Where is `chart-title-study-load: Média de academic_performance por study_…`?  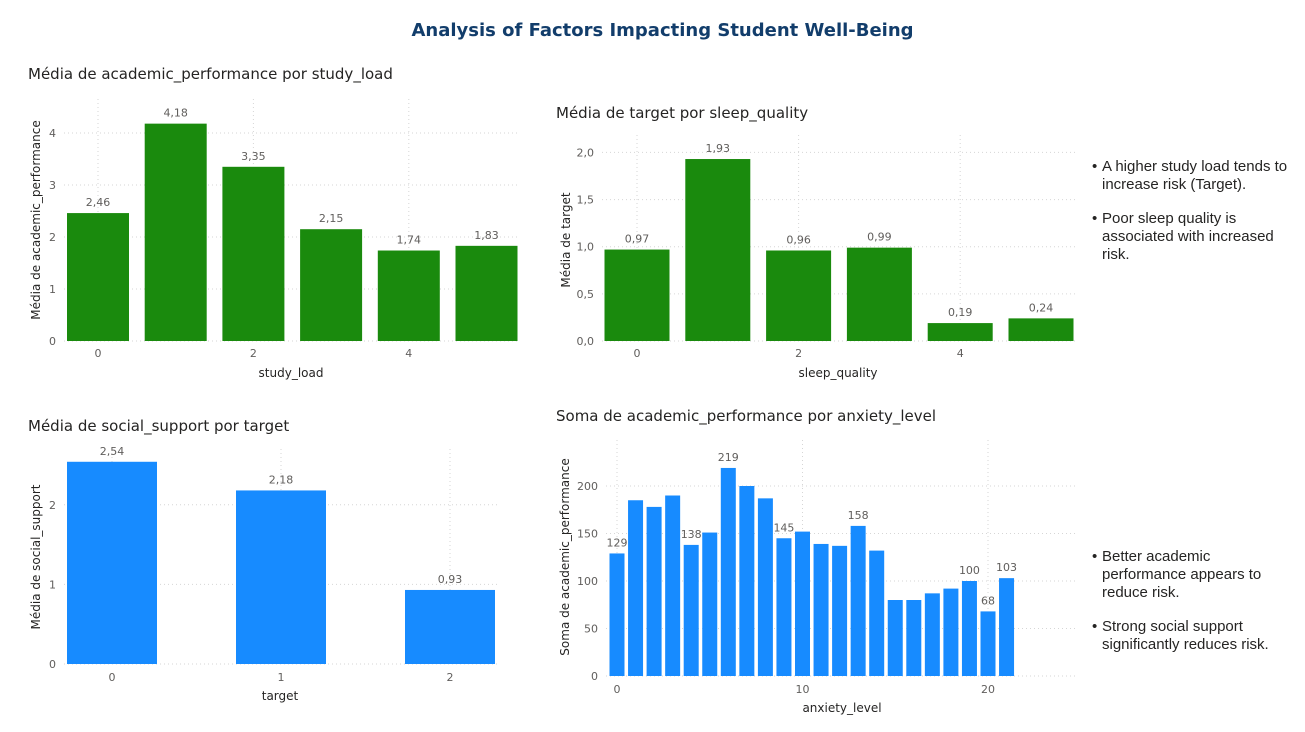 chart-title-study-load: Média de academic_performance por study_… is located at coordinates (210, 74).